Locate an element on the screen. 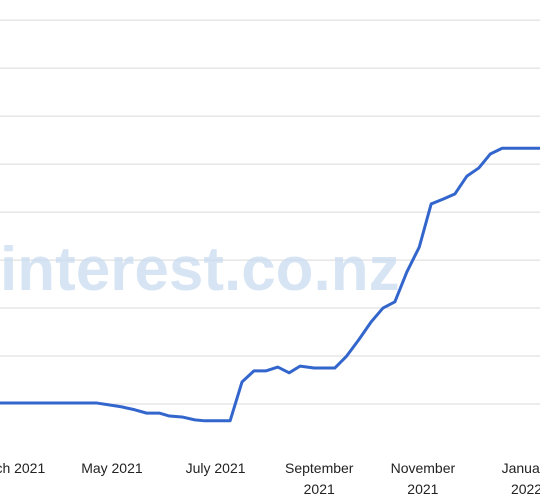  x-tick-label: September 2021 is located at coordinates (319, 478).